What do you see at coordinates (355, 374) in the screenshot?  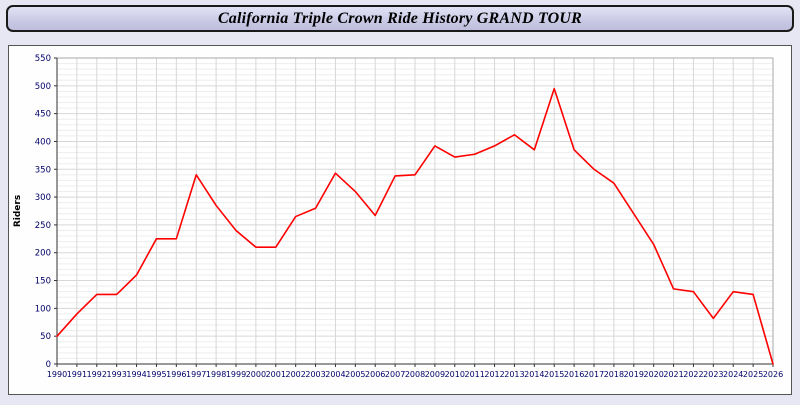 I see `svg-text: 2005` at bounding box center [355, 374].